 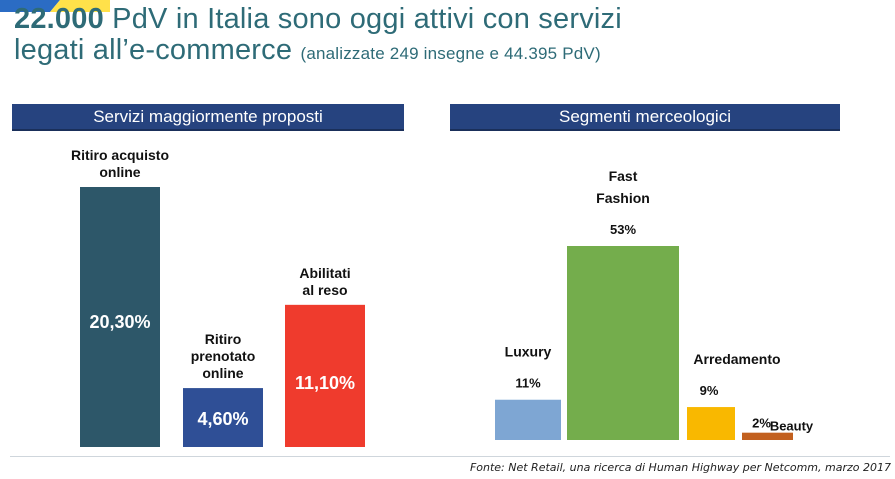 I want to click on accent-yellow-stripe, so click(x=80, y=6).